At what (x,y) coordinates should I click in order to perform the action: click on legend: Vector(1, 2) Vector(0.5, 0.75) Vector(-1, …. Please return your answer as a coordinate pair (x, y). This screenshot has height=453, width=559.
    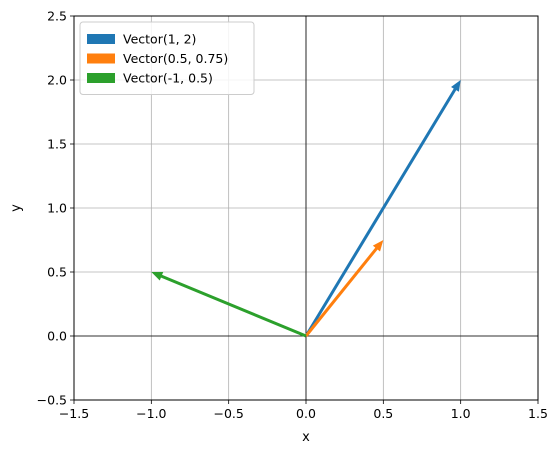
    Looking at the image, I should click on (167, 58).